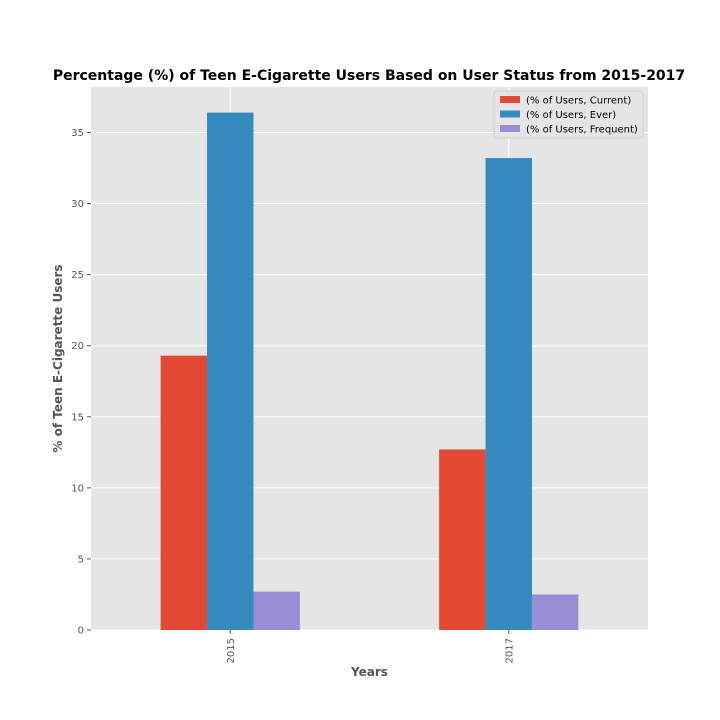 The image size is (720, 720). Describe the element at coordinates (509, 650) in the screenshot. I see `x-tick-label: 2017` at that location.